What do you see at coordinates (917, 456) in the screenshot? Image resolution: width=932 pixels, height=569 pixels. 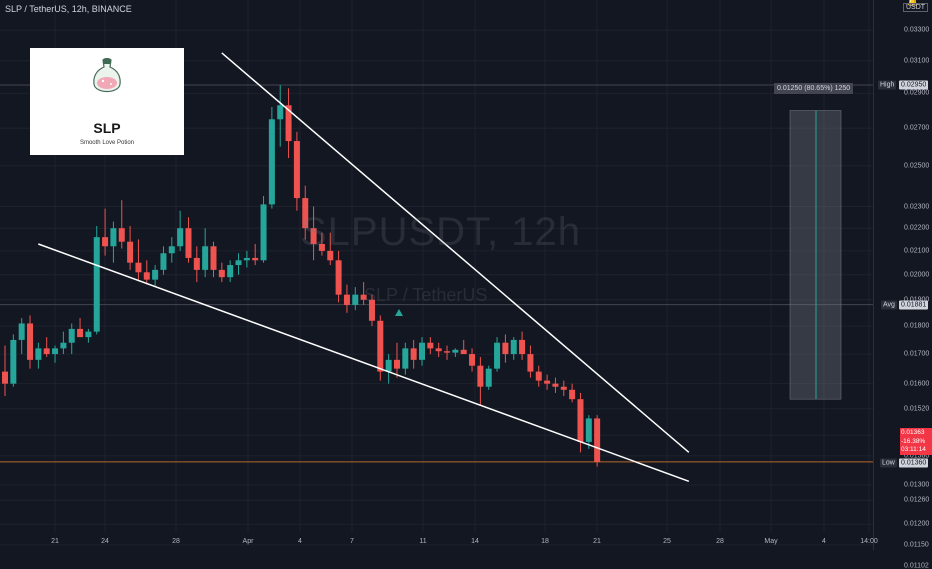 I see `price-tick-label: 0.01380` at bounding box center [917, 456].